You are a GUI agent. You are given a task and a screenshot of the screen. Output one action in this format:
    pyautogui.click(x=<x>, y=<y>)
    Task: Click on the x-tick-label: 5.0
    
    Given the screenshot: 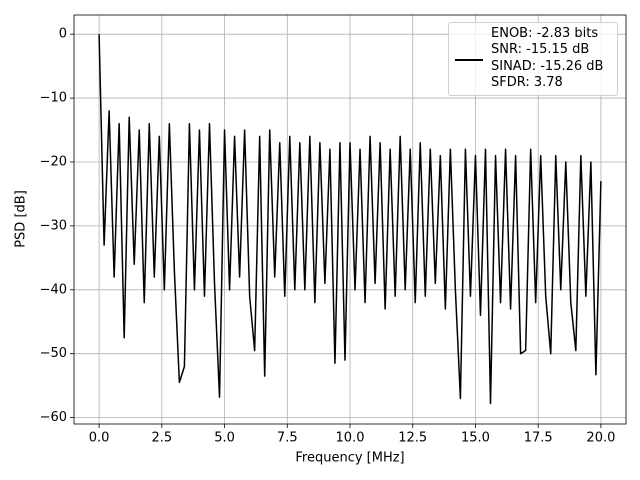 What is the action you would take?
    pyautogui.click(x=224, y=438)
    